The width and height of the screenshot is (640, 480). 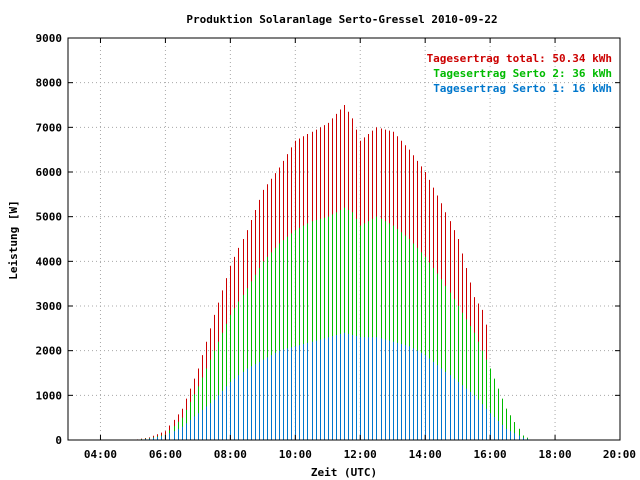 What do you see at coordinates (100, 454) in the screenshot?
I see `x-tick-label-0: 04:00` at bounding box center [100, 454].